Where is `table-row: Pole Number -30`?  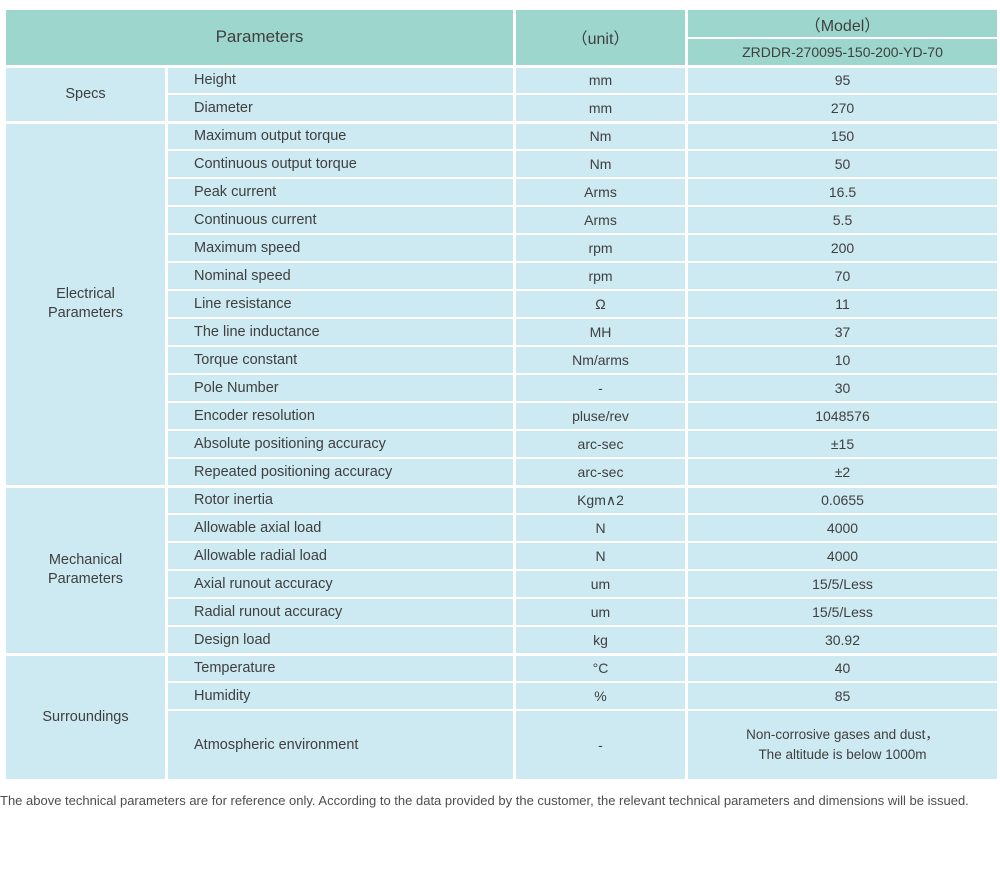
table-row: Pole Number -30 is located at coordinates (502, 388).